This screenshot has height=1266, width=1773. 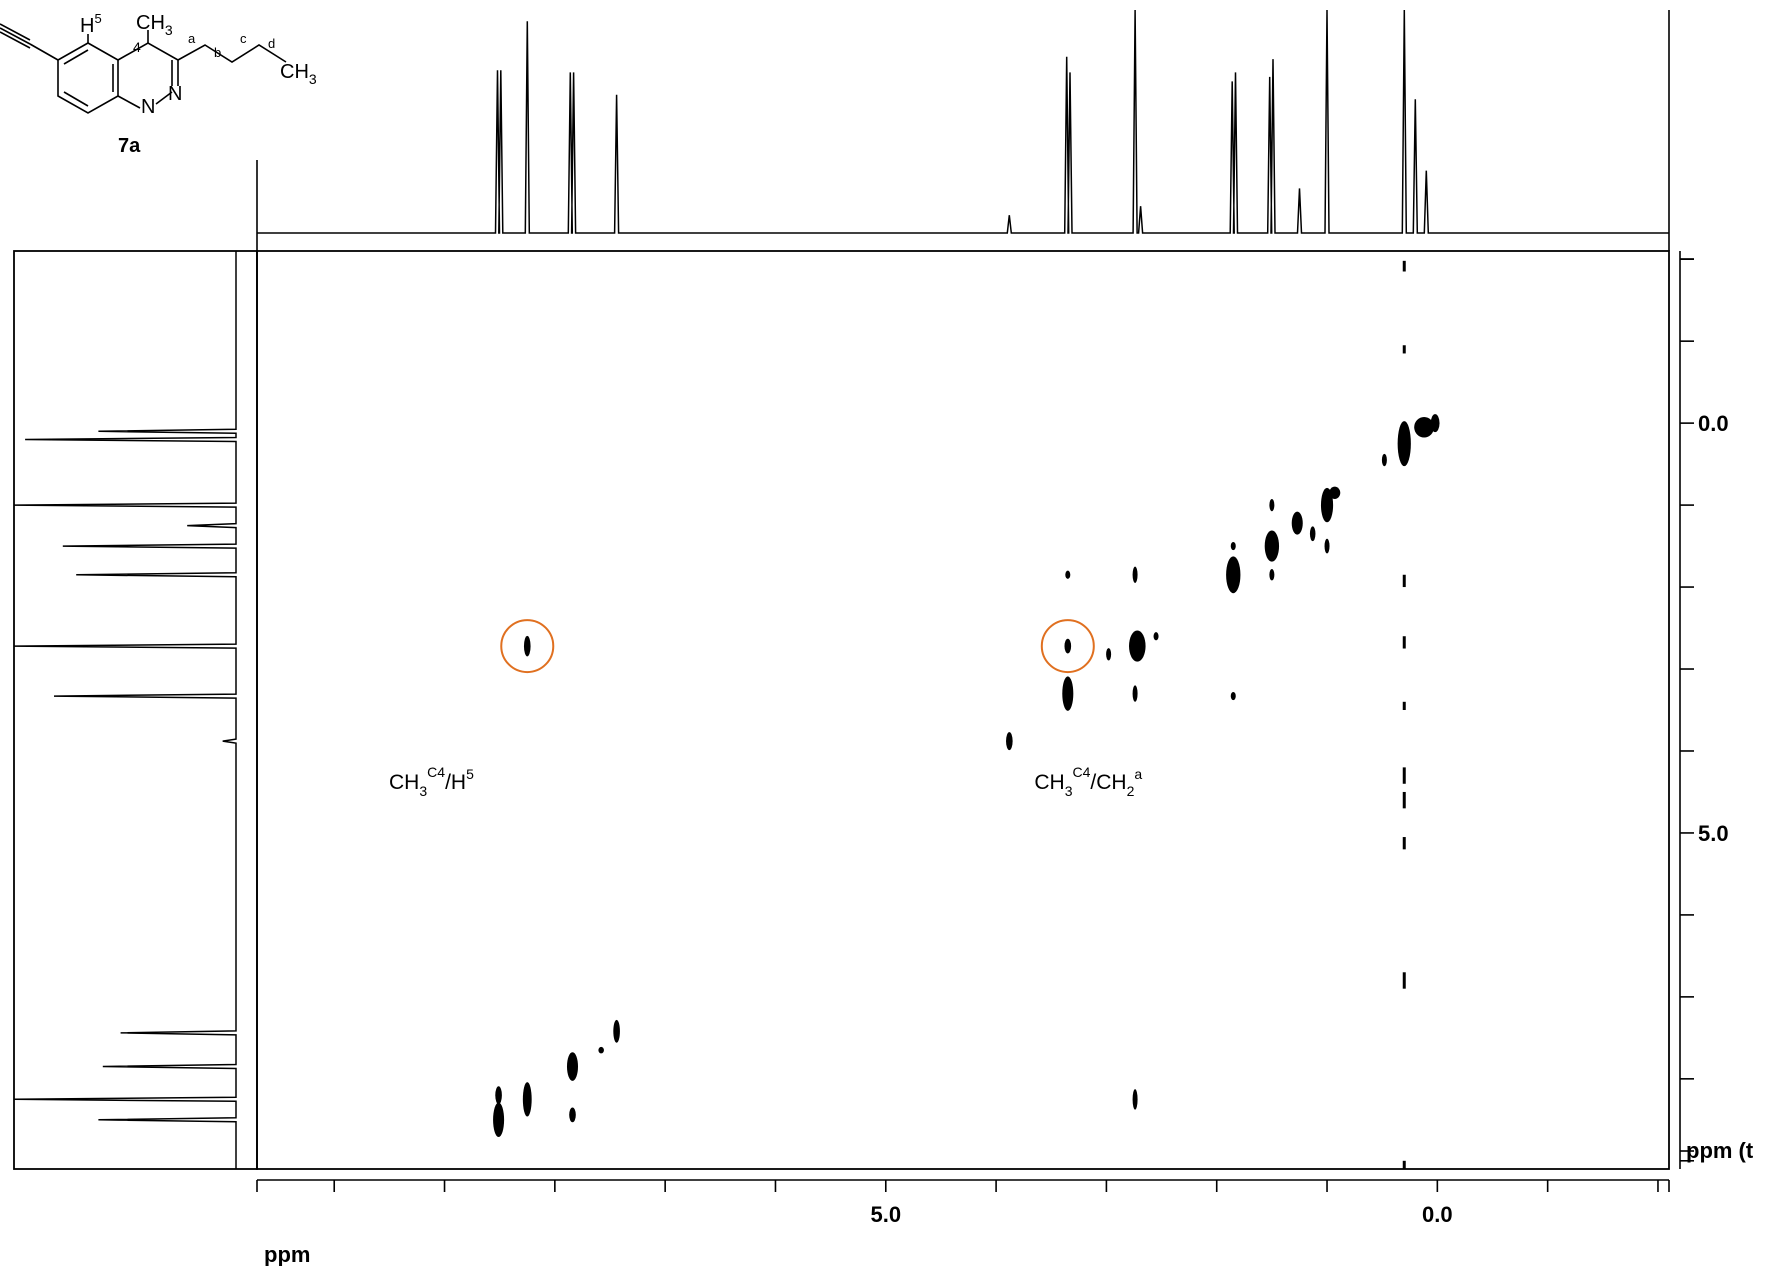 I want to click on ring-bond, so click(x=129, y=102).